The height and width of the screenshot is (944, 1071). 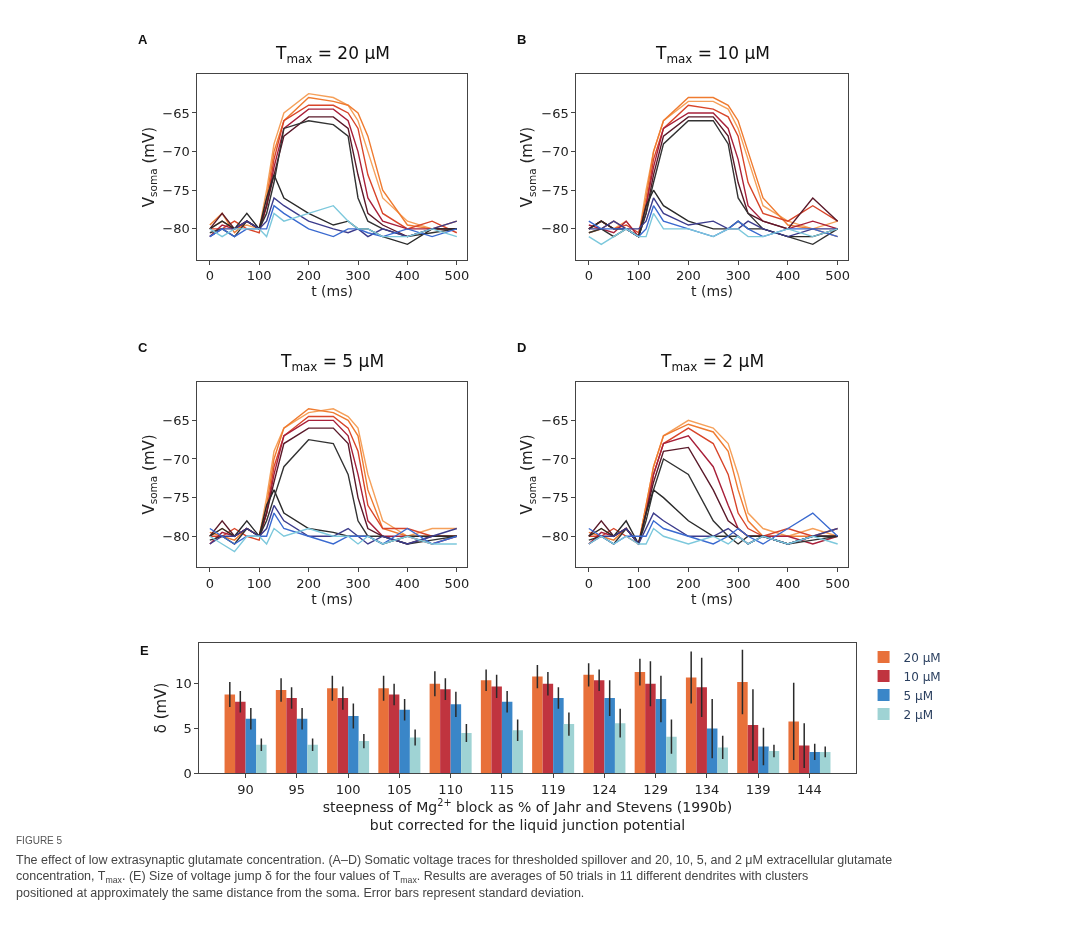 I want to click on y-tick-label: 10, so click(x=183, y=684).